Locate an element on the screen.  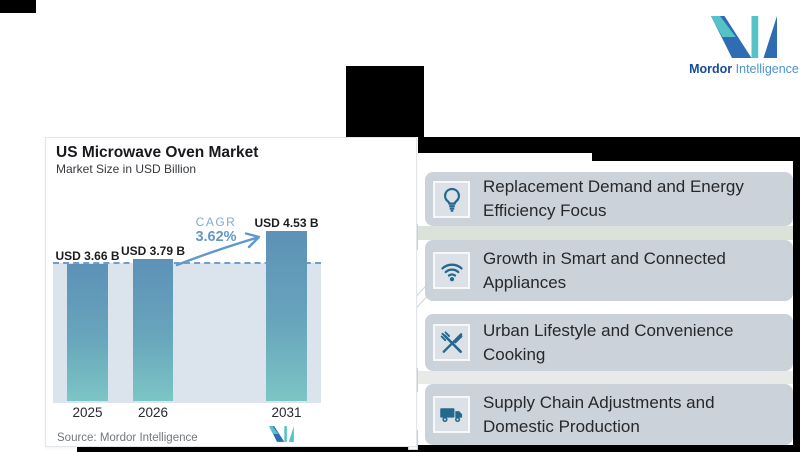
x-axis-label-2025: 2025 is located at coordinates (87, 412).